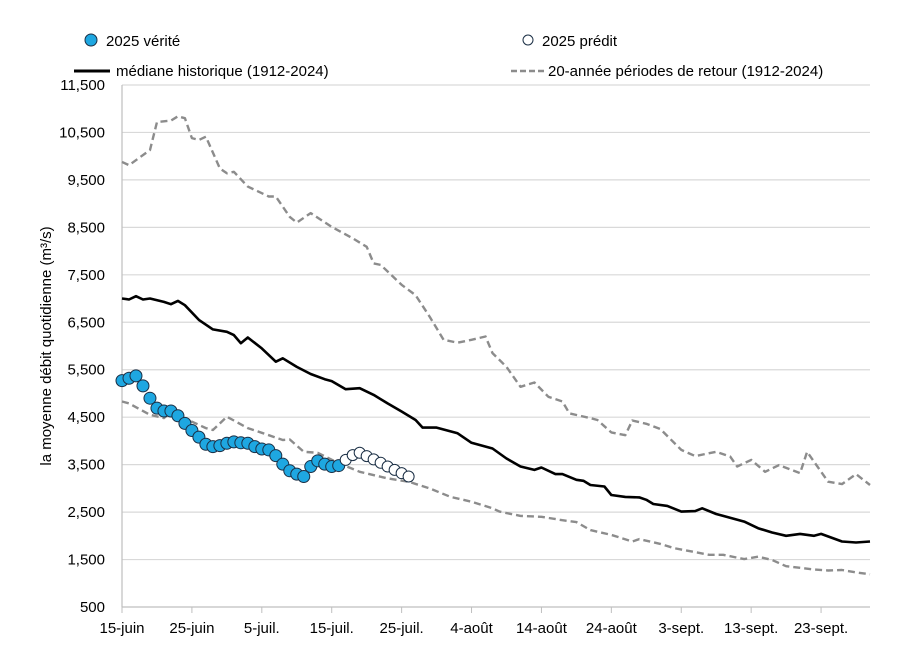  Describe the element at coordinates (86, 417) in the screenshot. I see `y-tick-label: 4,500` at that location.